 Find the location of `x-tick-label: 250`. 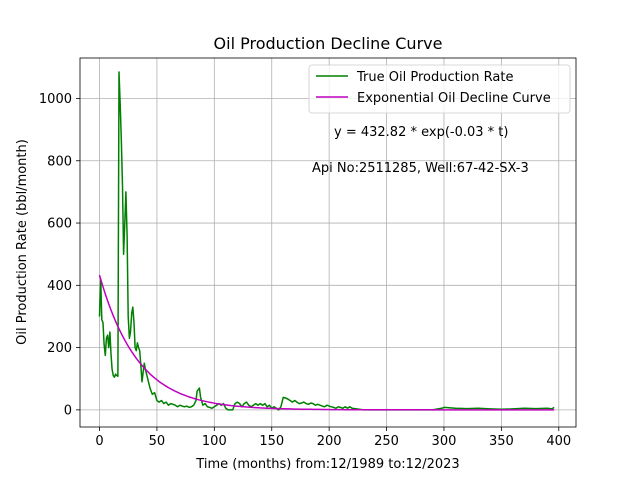

x-tick-label: 250 is located at coordinates (386, 441).